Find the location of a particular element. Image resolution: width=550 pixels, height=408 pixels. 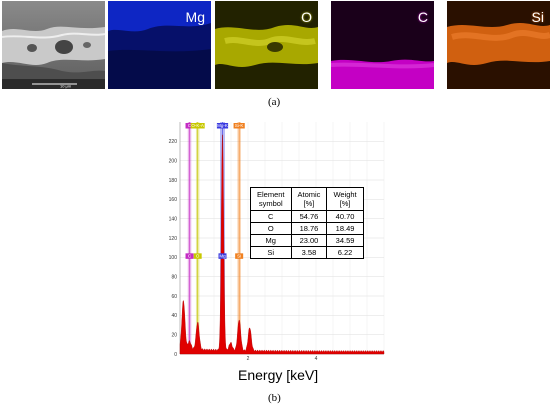

peak-tags: C O Mg Si is located at coordinates (214, 256).